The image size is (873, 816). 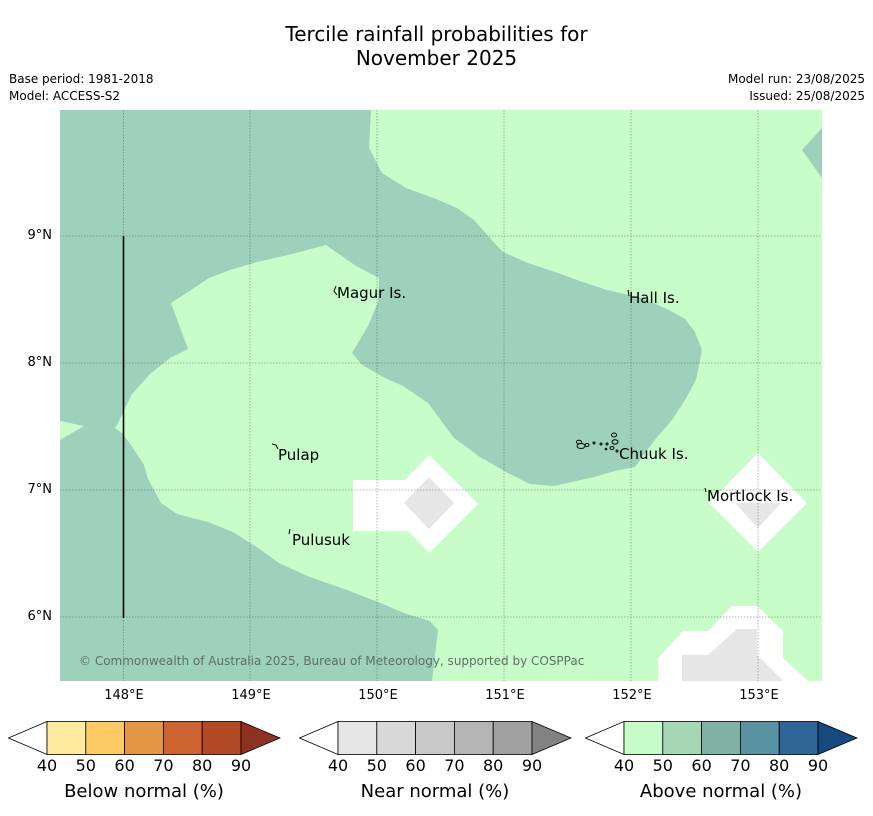 What do you see at coordinates (624, 765) in the screenshot?
I see `above-tick-label: 40` at bounding box center [624, 765].